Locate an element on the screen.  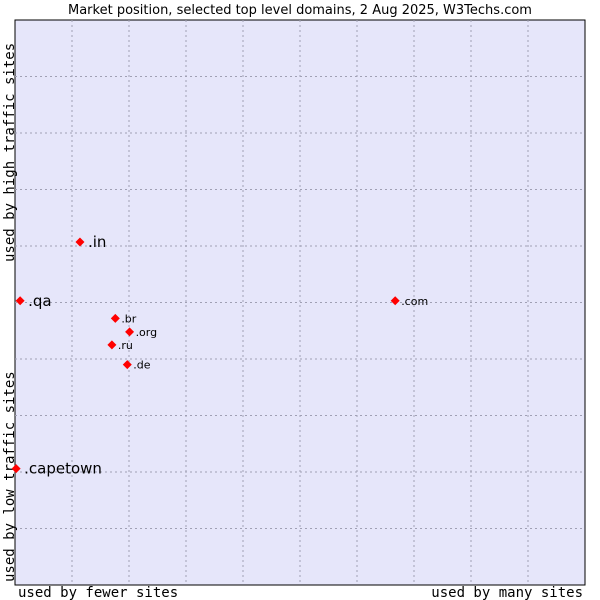
point-label-br: .br is located at coordinates (128, 318).